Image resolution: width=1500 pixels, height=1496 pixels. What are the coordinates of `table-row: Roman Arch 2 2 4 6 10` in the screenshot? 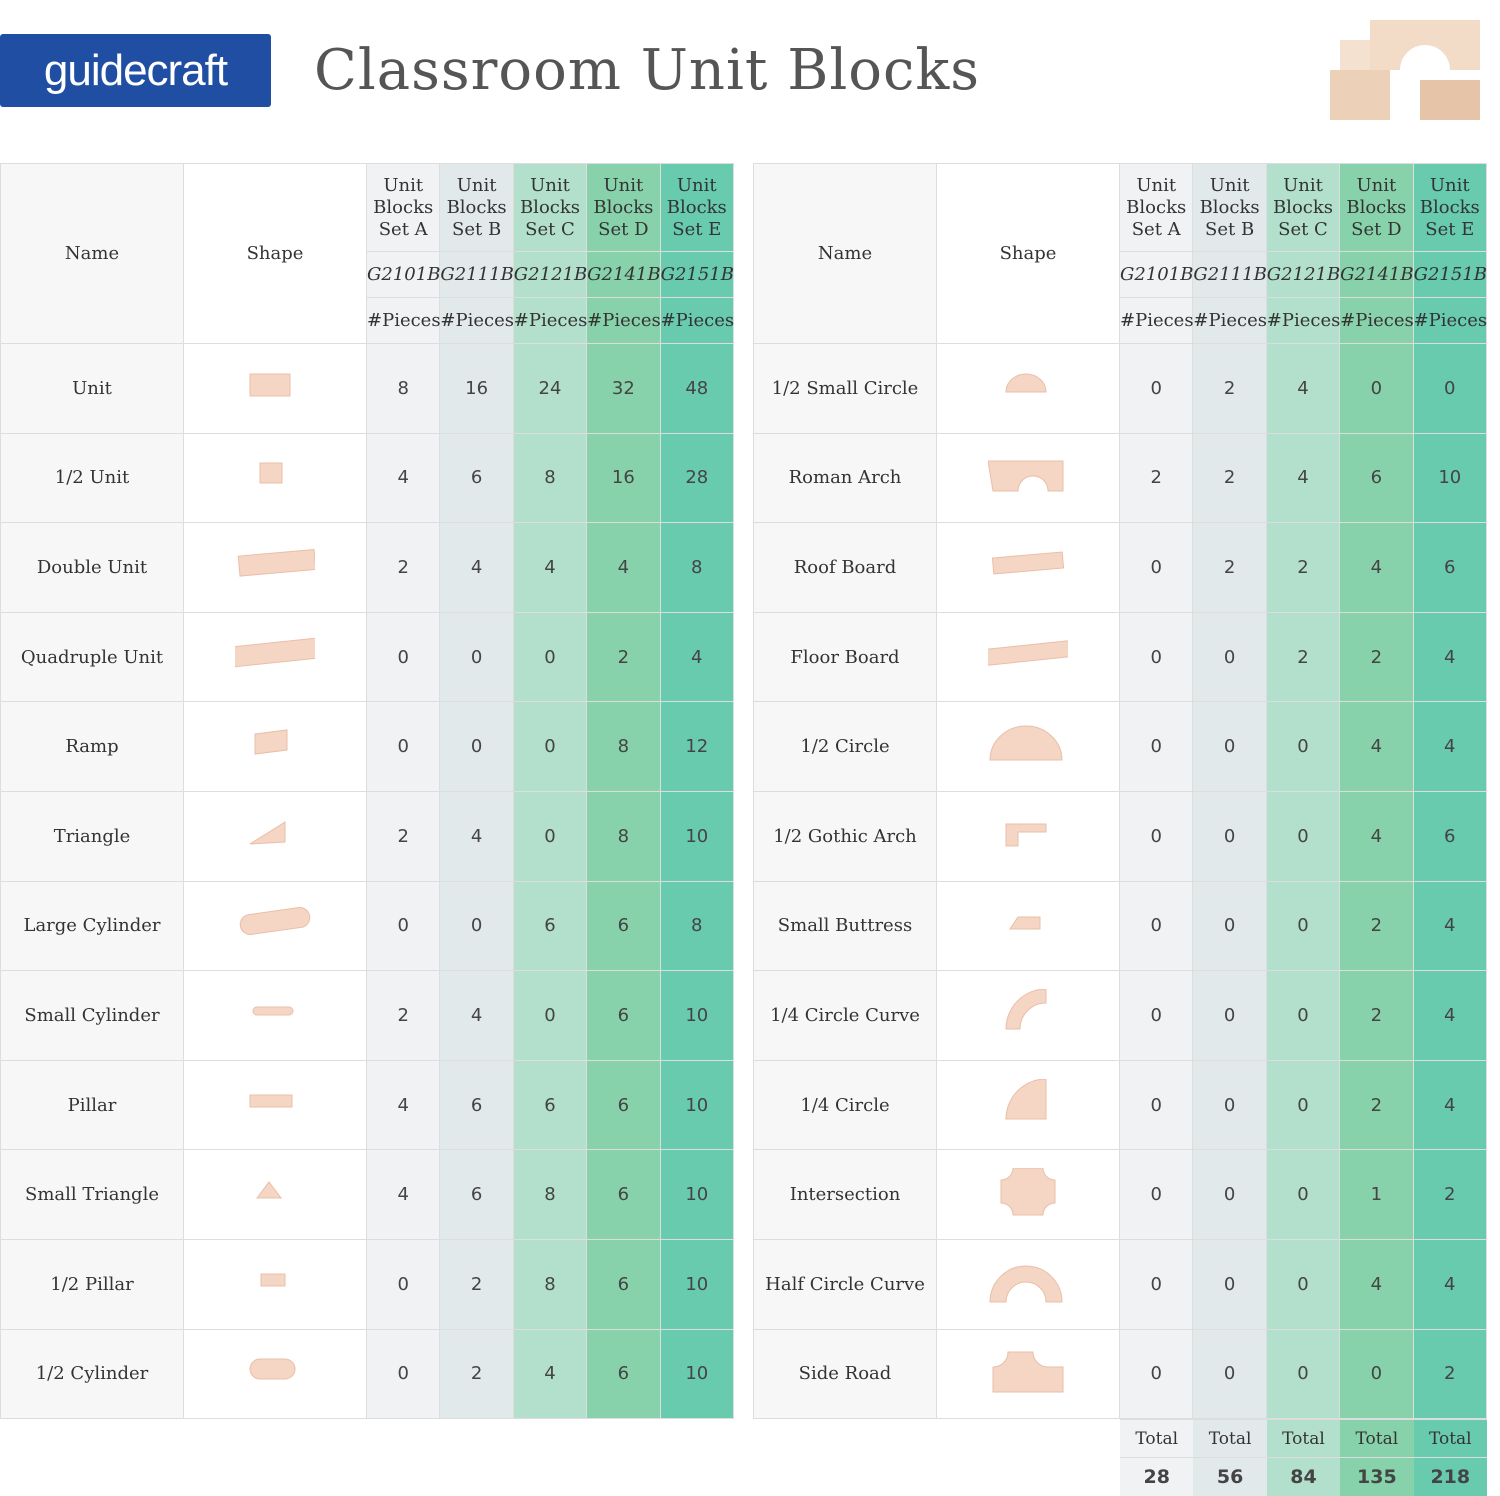 It's located at (1120, 478).